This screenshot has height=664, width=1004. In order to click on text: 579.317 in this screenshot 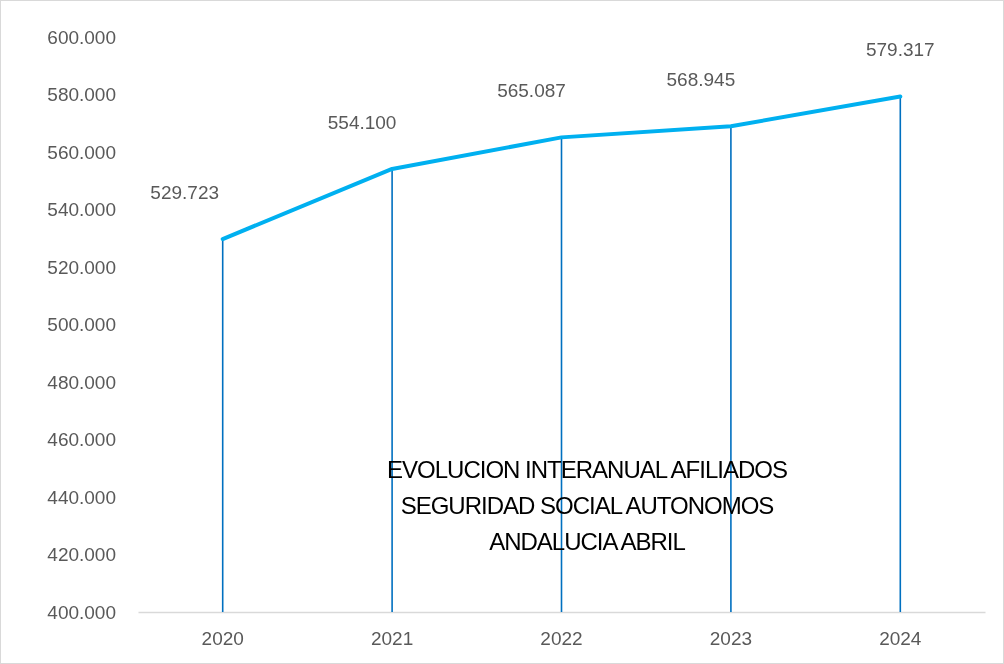, I will do `click(900, 50)`.